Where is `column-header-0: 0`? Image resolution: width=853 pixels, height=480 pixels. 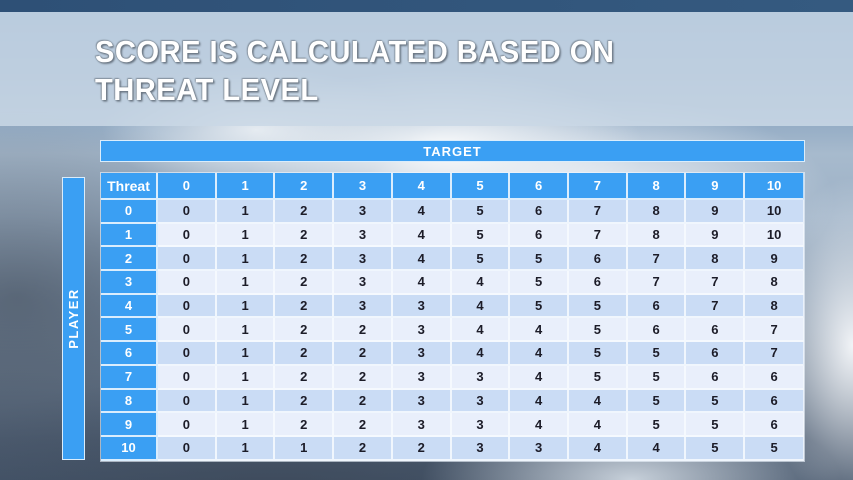 column-header-0: 0 is located at coordinates (187, 186).